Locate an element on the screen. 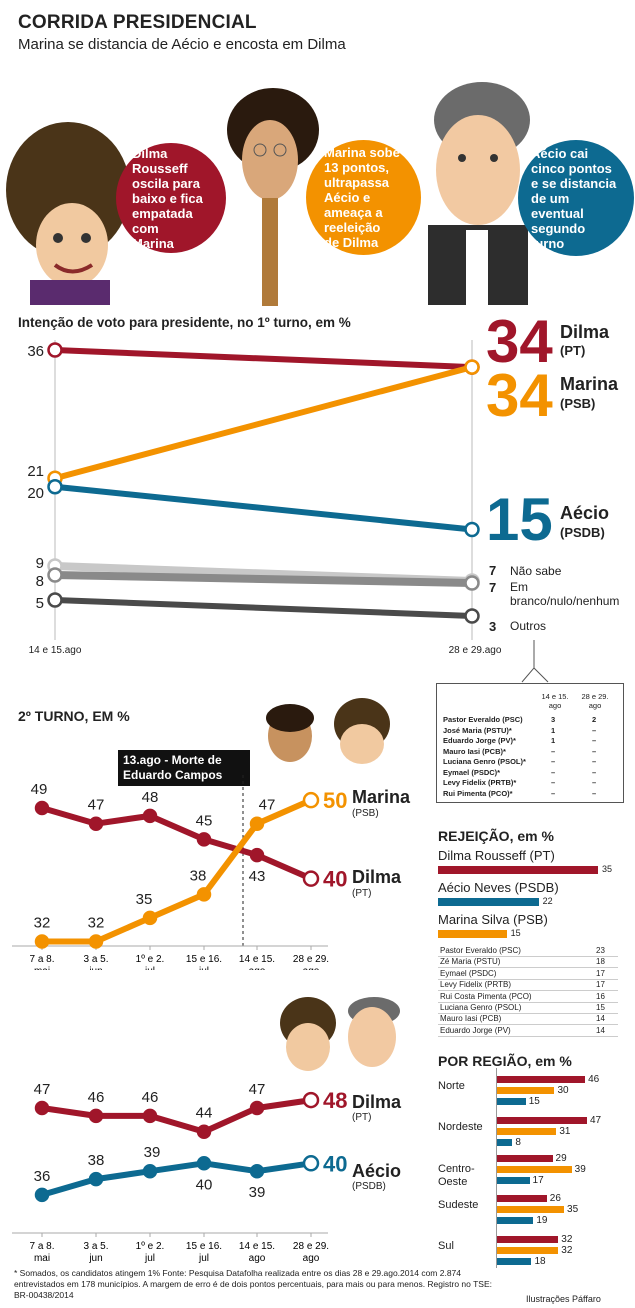  aecio-label: Aécio is located at coordinates (585, 513).